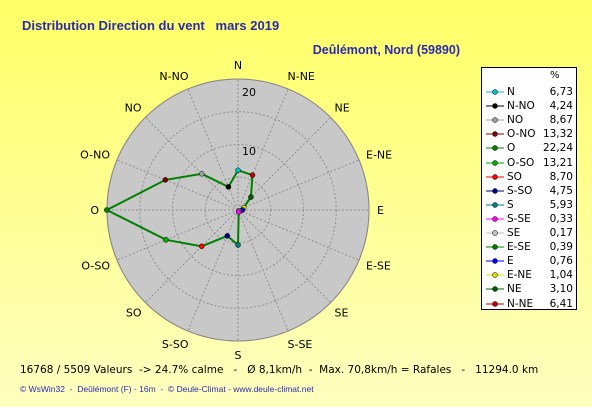  I want to click on legend-value: 5,93, so click(561, 204).